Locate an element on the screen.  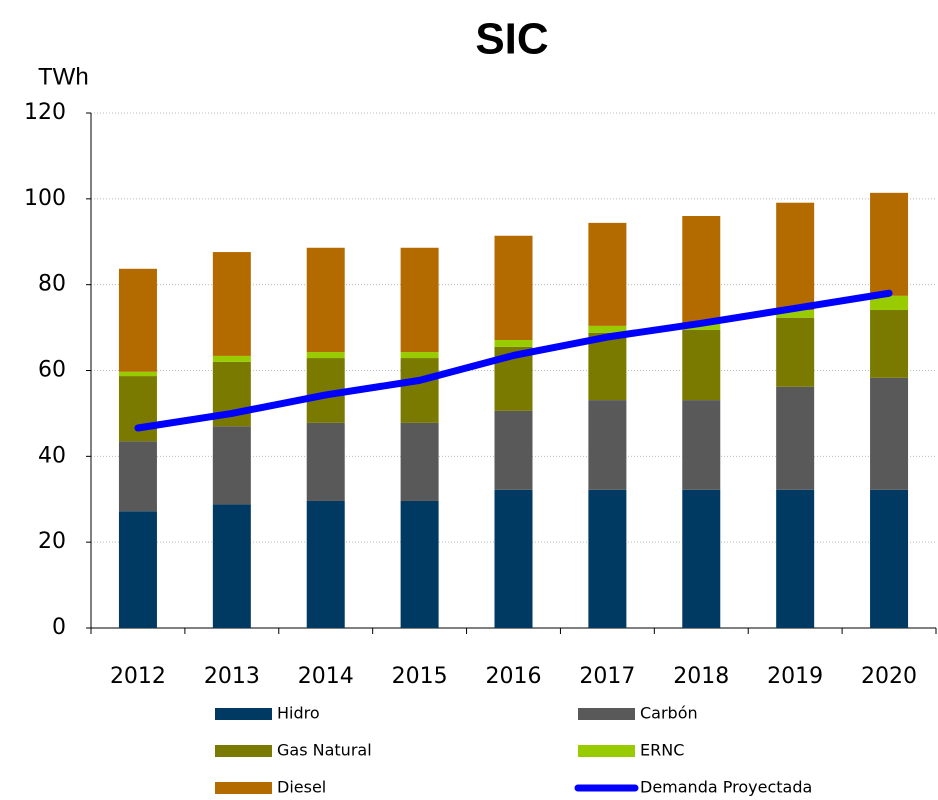
legend-label: Carbón is located at coordinates (669, 713).